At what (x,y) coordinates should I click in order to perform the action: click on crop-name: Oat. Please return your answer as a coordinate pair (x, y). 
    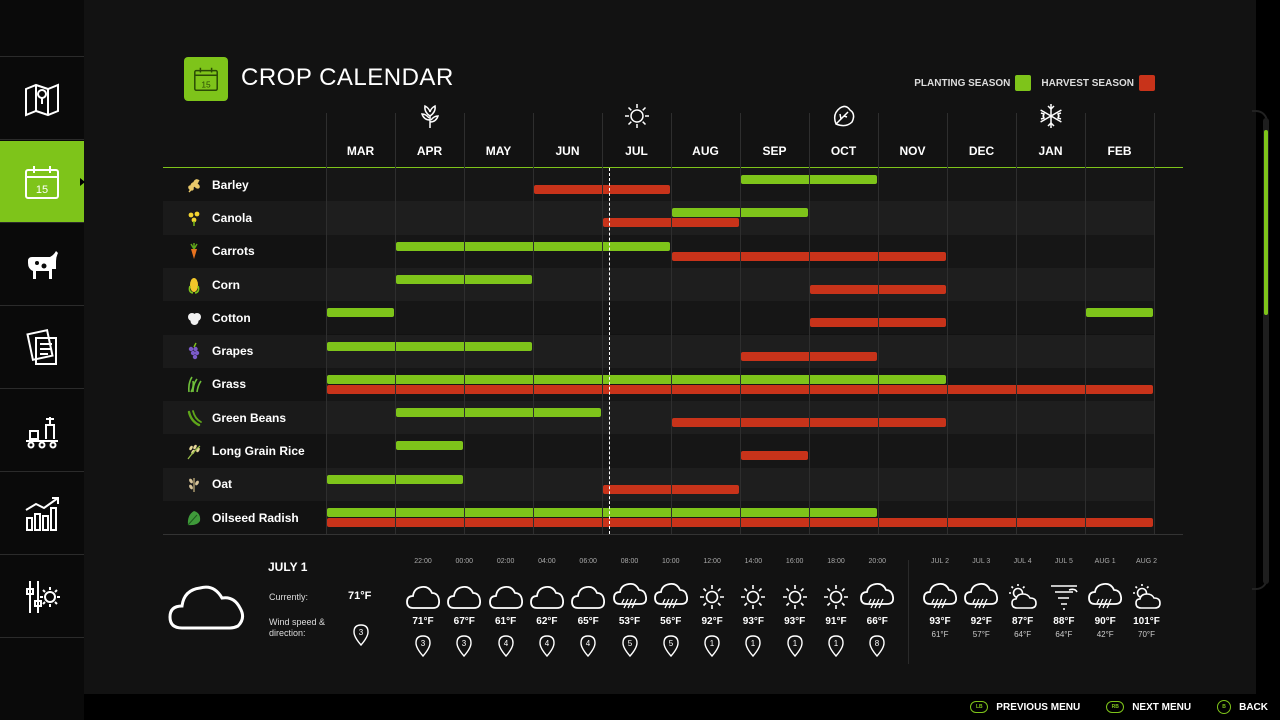
    Looking at the image, I should click on (222, 484).